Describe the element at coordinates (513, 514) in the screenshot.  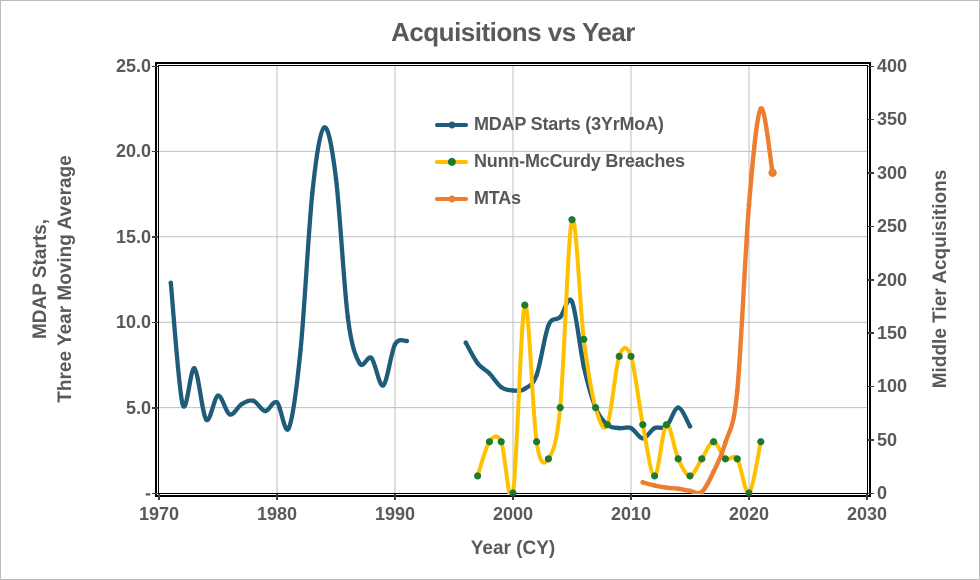
I see `x-tick-label-2000: 2000` at that location.